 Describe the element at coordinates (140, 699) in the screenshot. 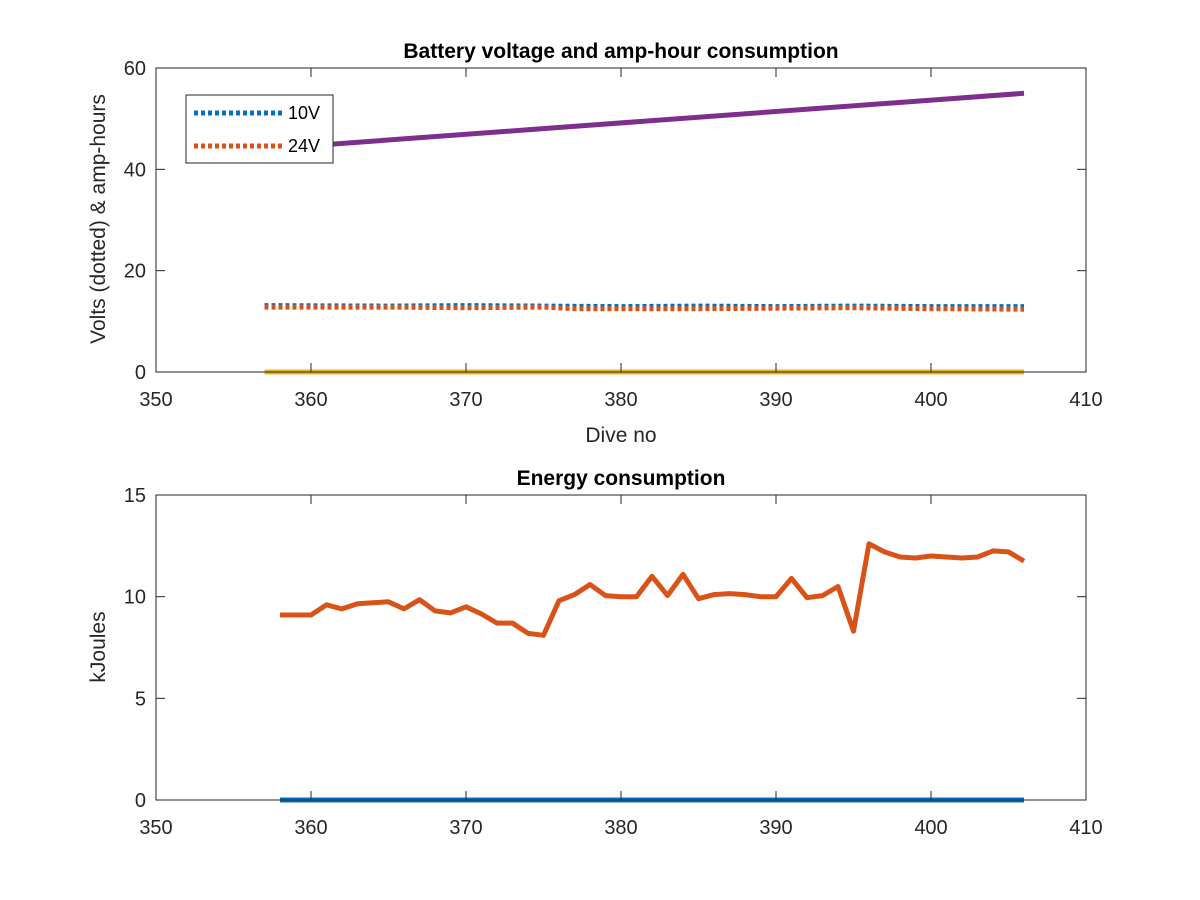

I see `y-tick-label: 5` at that location.